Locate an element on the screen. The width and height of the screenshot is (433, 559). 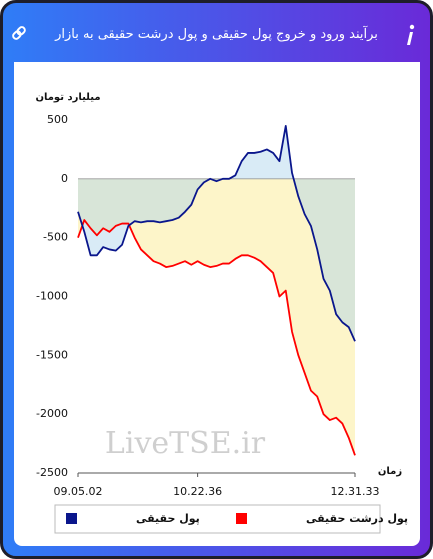
y-tick-label: -500 is located at coordinates (55, 237).